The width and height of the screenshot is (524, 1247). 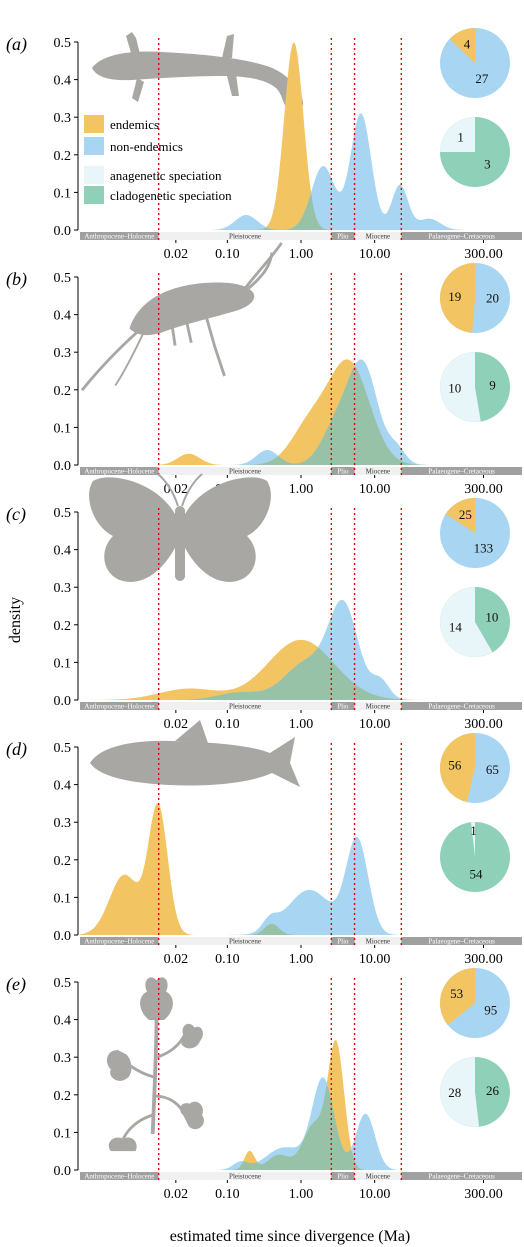 What do you see at coordinates (16, 44) in the screenshot?
I see `panel-label: (a)` at bounding box center [16, 44].